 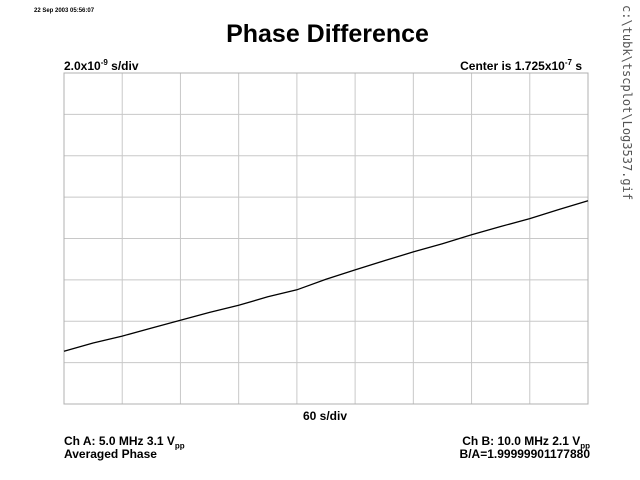 I want to click on timestamp: 22 Sep 2003 05:56:07, so click(x=64, y=11).